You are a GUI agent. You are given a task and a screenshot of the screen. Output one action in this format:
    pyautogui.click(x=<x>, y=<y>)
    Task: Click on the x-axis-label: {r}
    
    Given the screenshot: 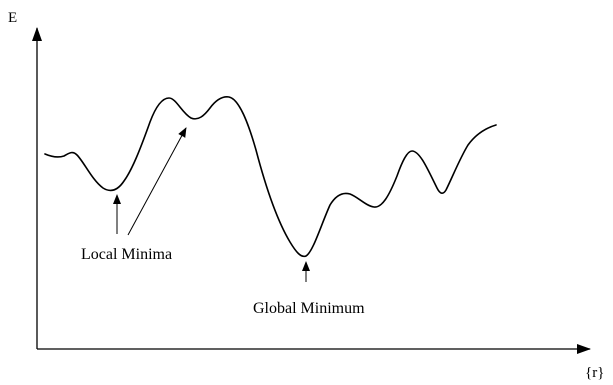 What is the action you would take?
    pyautogui.click(x=594, y=373)
    